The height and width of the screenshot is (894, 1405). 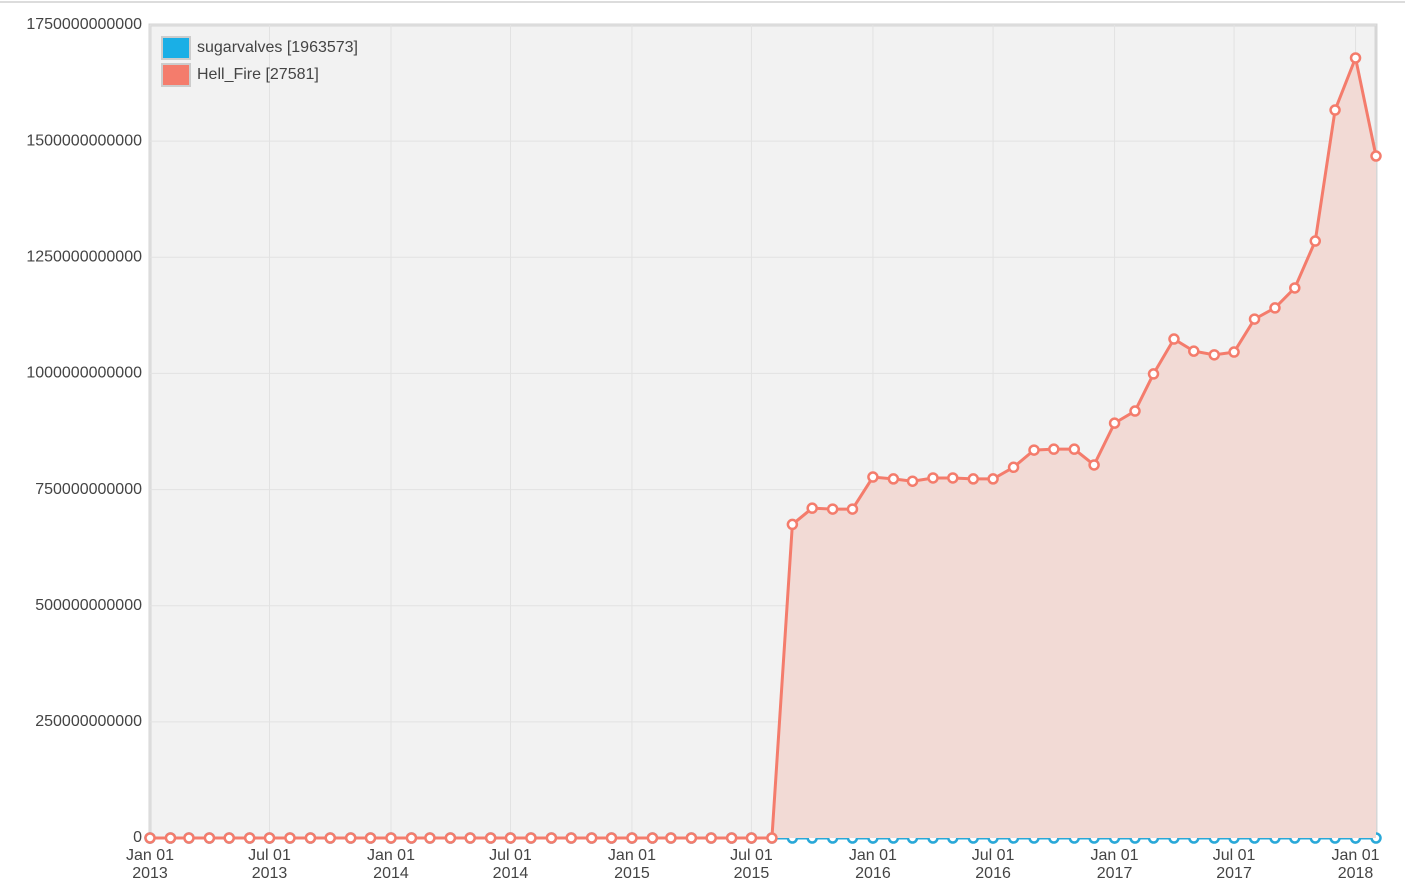 I want to click on y-tick-label: 500000000000, so click(x=88, y=605).